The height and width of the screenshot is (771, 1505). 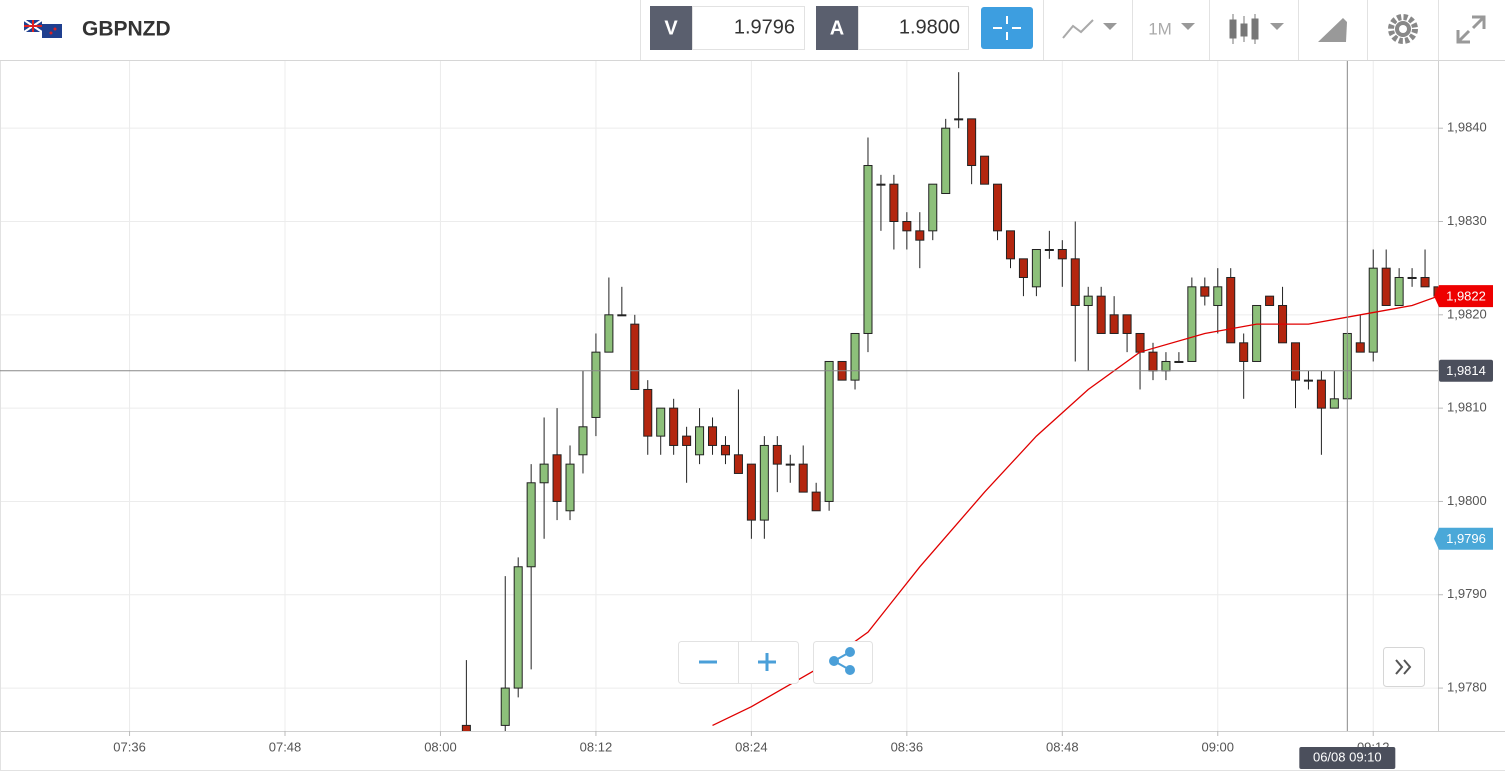 I want to click on zoom-controls, so click(x=1051, y=664).